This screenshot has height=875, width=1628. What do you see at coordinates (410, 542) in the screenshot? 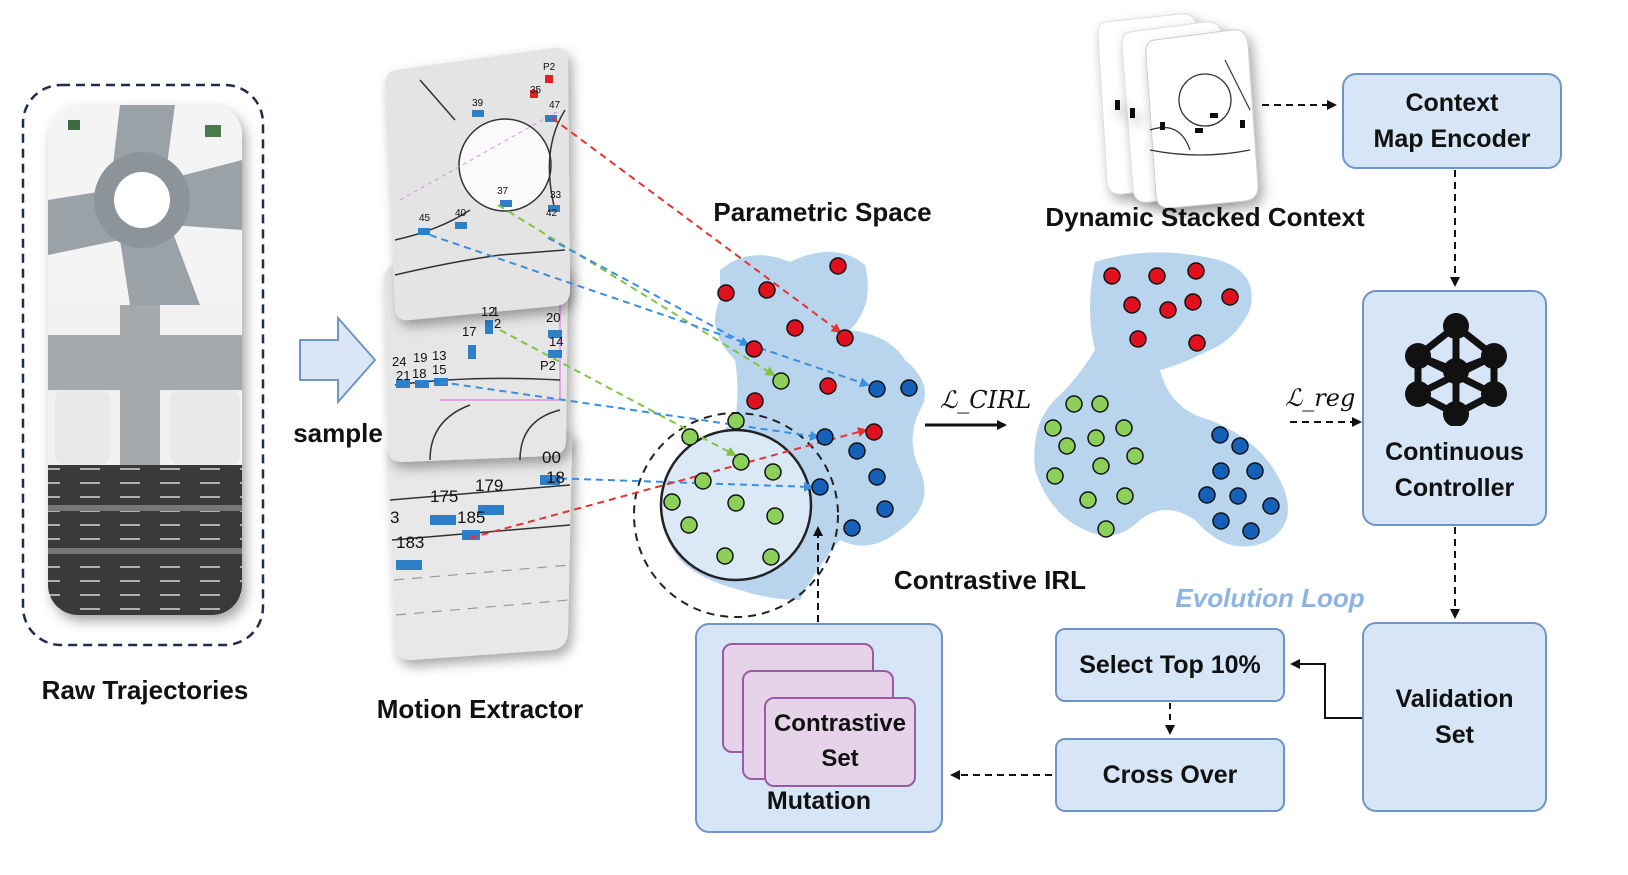
I see `map-number-label: 183` at bounding box center [410, 542].